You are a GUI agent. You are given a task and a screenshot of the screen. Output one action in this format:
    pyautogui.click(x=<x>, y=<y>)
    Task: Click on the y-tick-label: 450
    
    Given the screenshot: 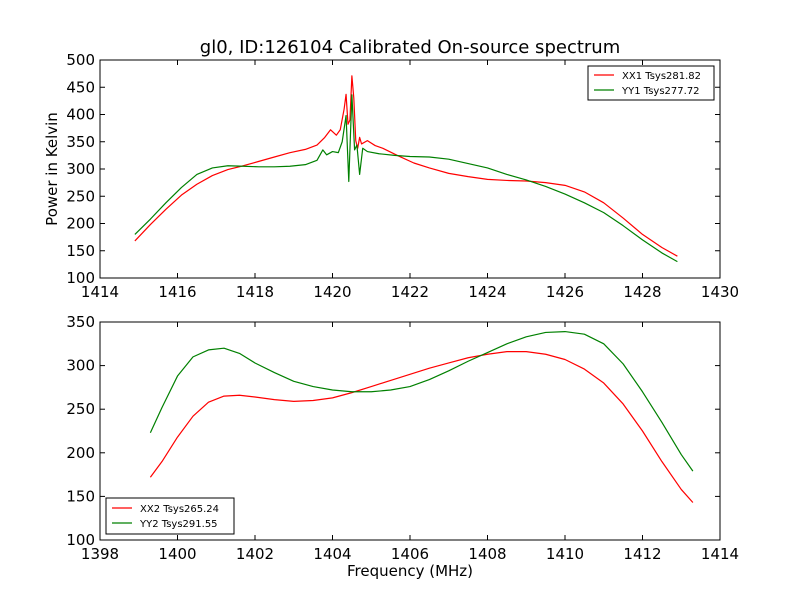 What is the action you would take?
    pyautogui.click(x=80, y=87)
    